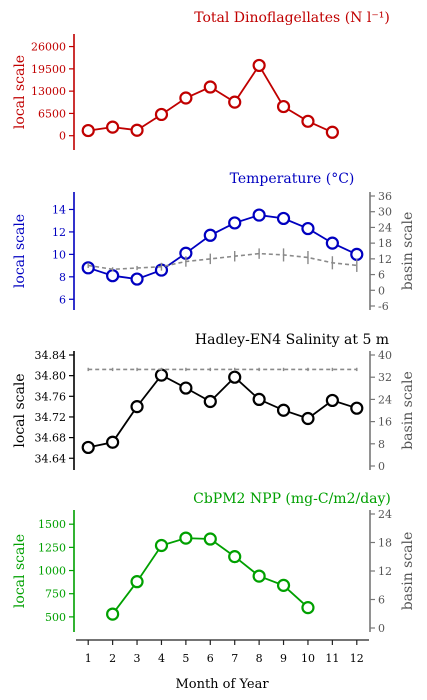 The width and height of the screenshot is (427, 700). Describe the element at coordinates (51, 458) in the screenshot. I see `left-tick-label: 34.64` at that location.